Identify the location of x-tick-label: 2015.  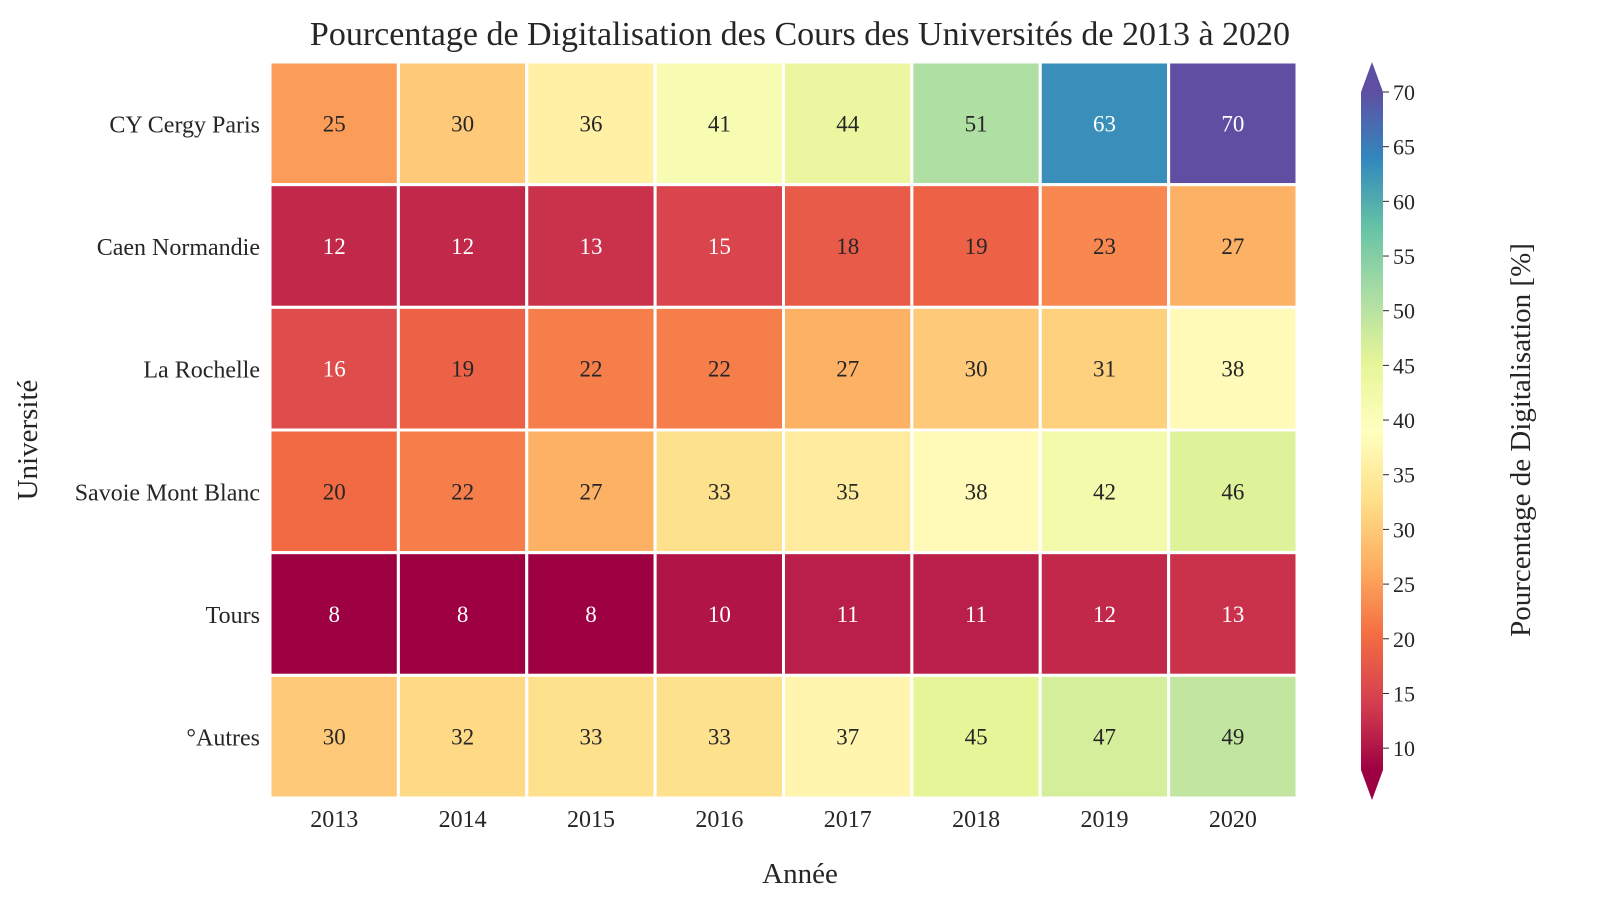
(591, 820).